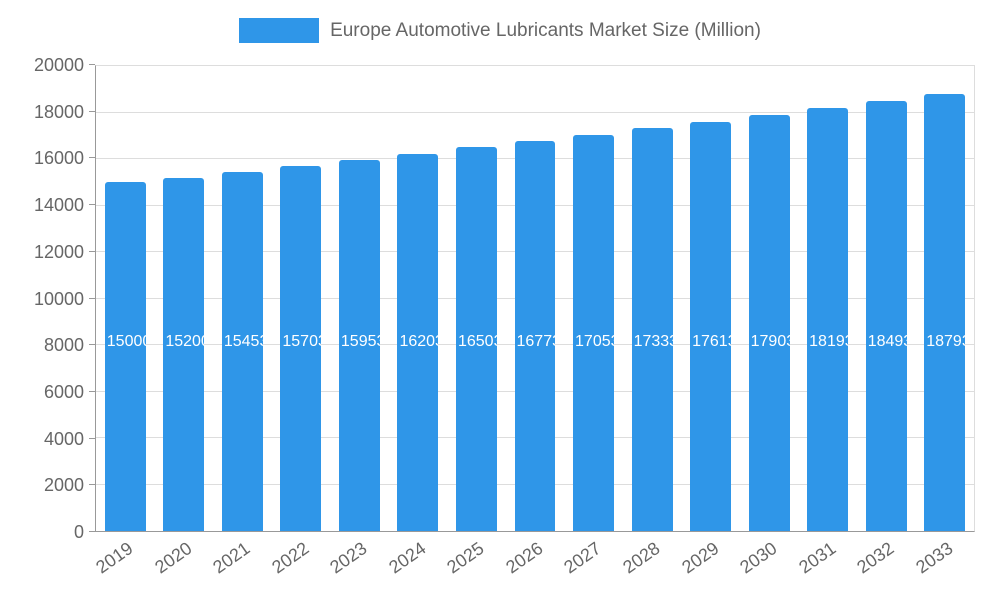 Image resolution: width=1000 pixels, height=600 pixels. Describe the element at coordinates (360, 341) in the screenshot. I see `bar-value-label: 15953` at that location.